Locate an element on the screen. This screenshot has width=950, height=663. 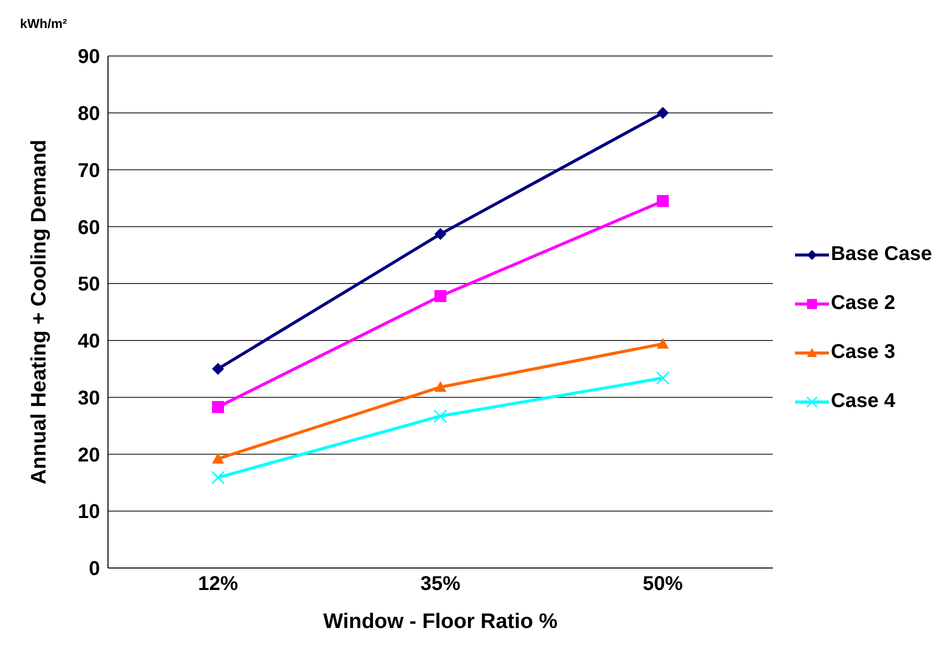
legend-label: Case 3 is located at coordinates (863, 352).